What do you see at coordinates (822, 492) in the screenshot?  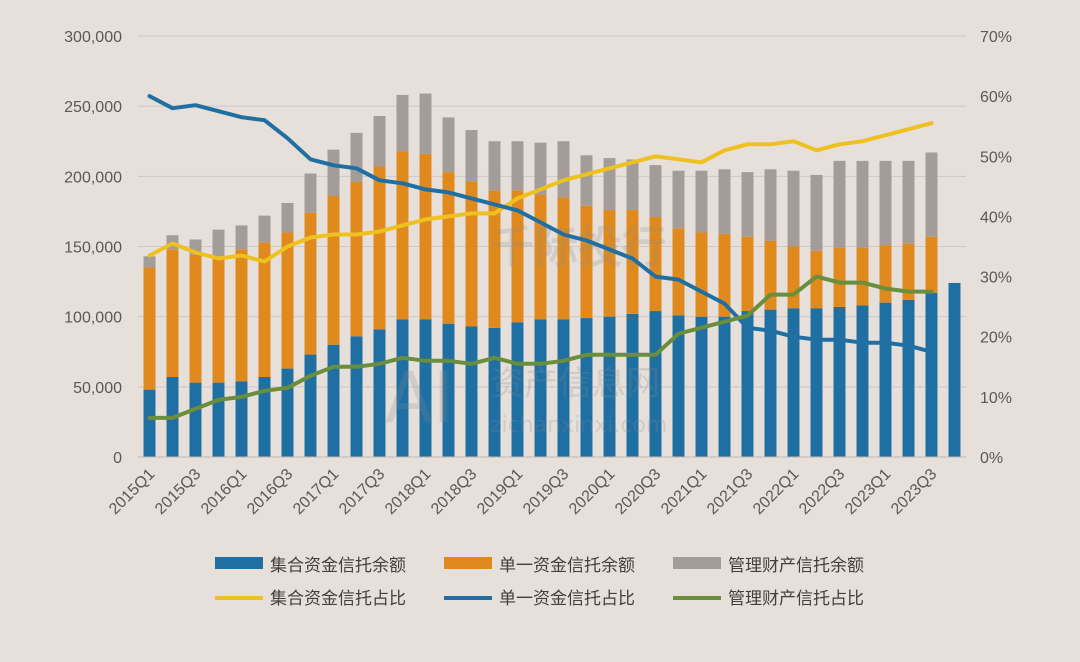 I see `x-tick-label: 2022Q3` at bounding box center [822, 492].